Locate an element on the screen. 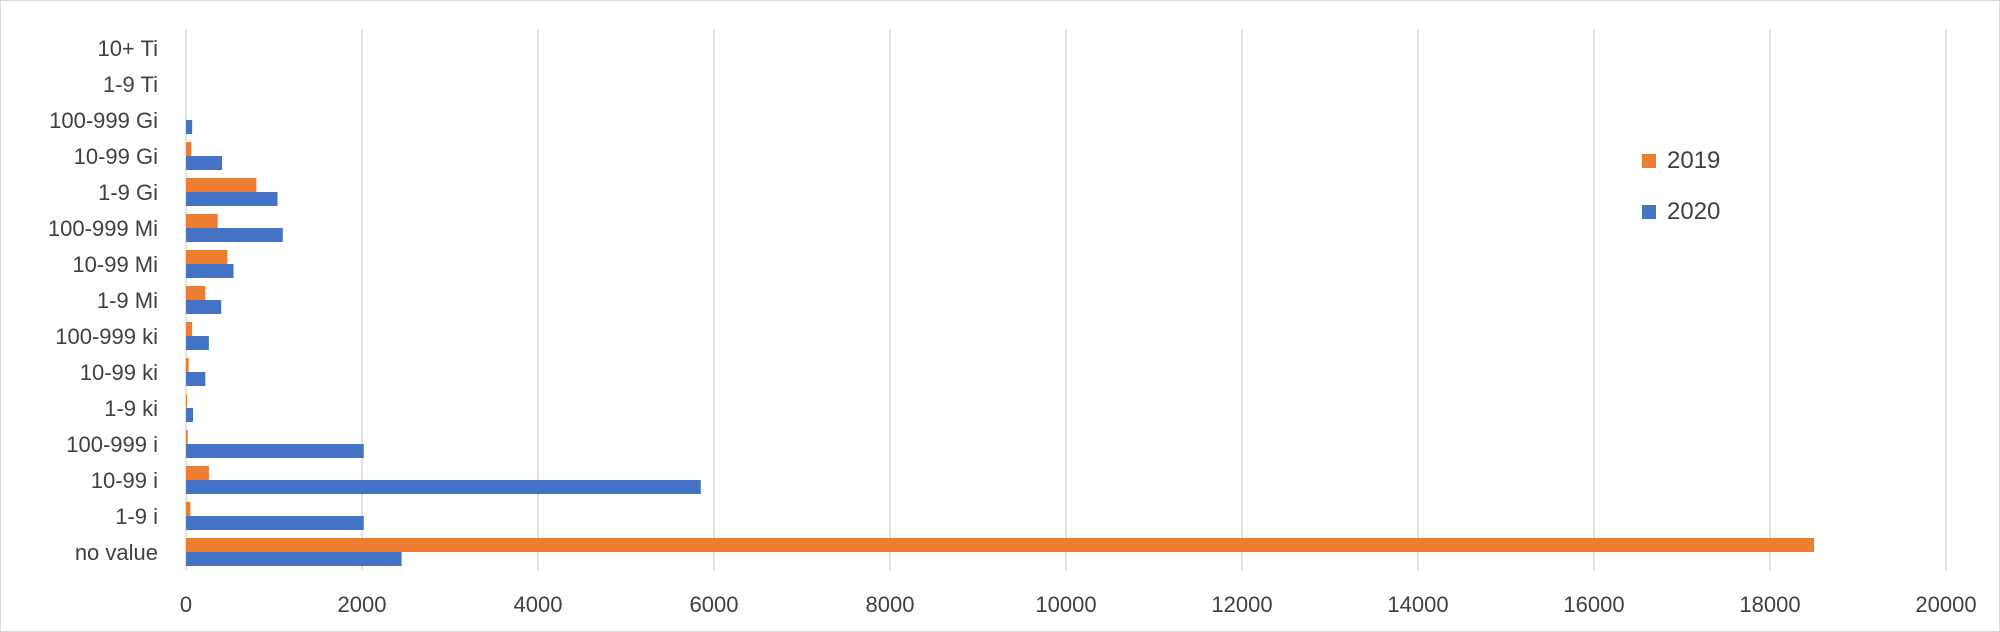 Image resolution: width=2000 pixels, height=632 pixels. x-tick-label: 20000 is located at coordinates (1945, 604).